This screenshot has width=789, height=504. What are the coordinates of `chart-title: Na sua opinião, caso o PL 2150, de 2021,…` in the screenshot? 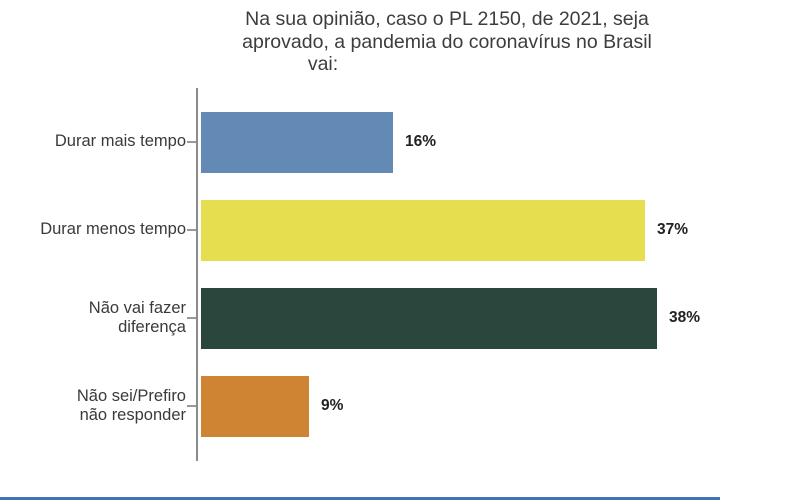 It's located at (447, 42).